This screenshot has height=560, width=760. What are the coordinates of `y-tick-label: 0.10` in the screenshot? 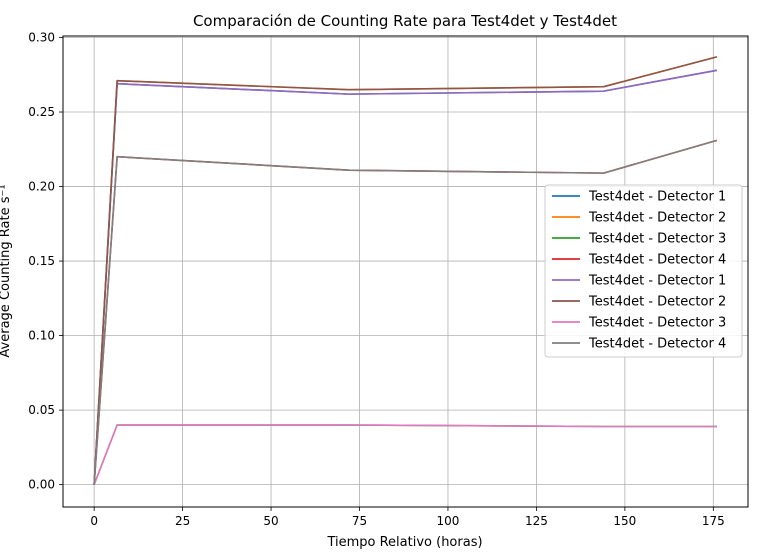 It's located at (41, 336).